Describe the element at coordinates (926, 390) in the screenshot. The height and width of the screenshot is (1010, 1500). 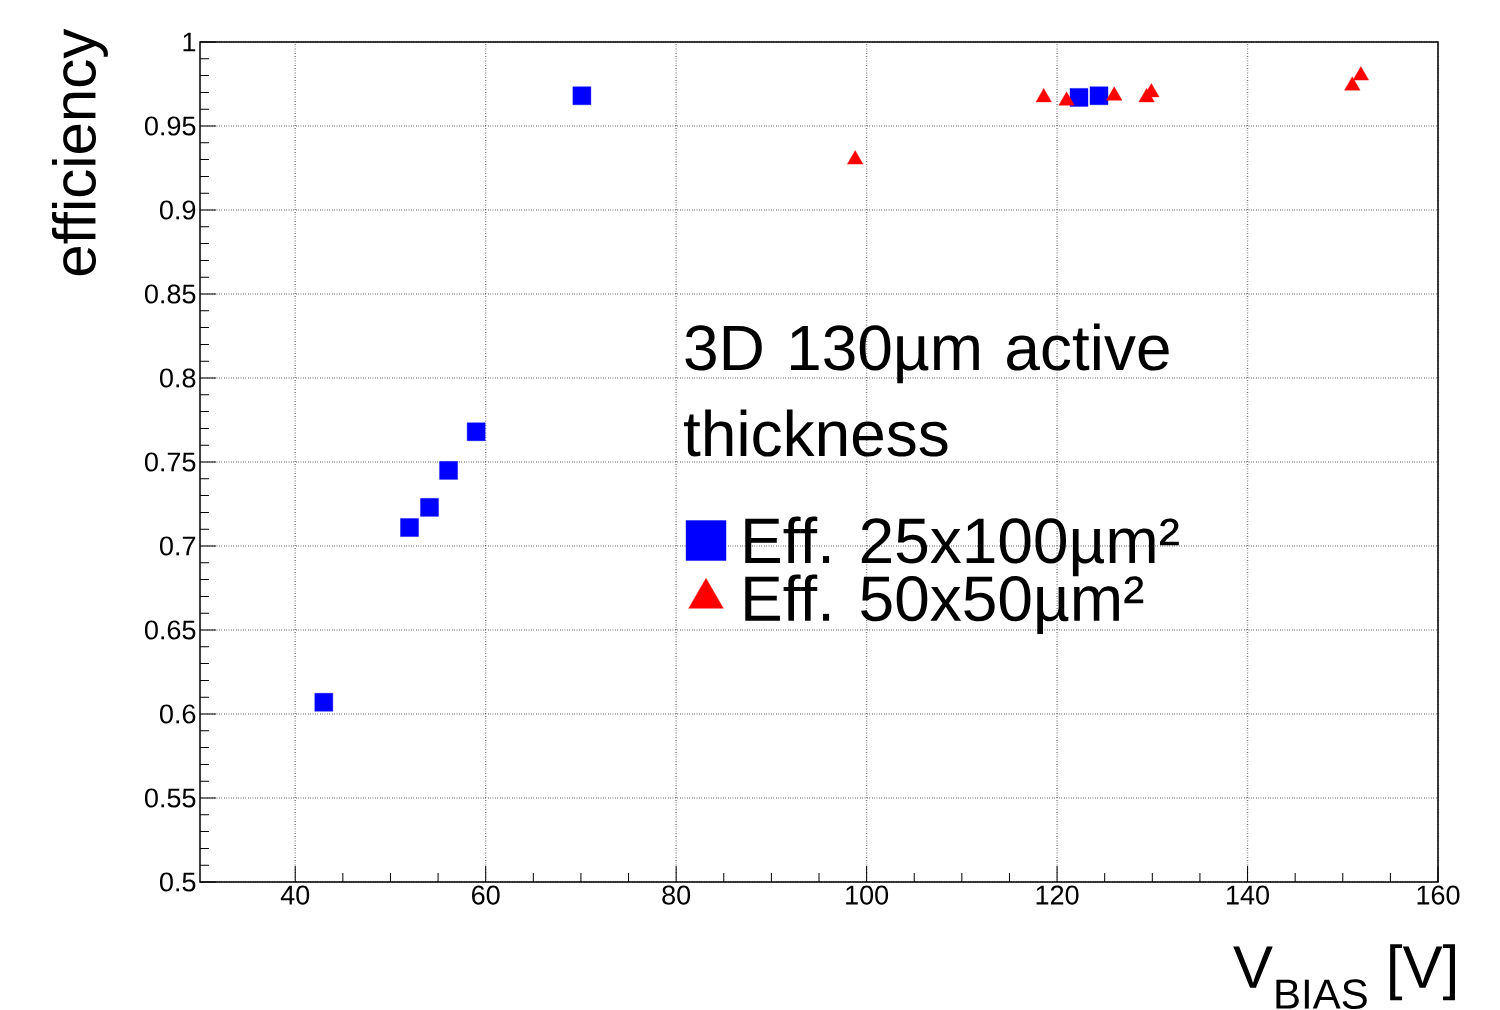
I see `legend-title: 3D 130µm active thickness` at that location.